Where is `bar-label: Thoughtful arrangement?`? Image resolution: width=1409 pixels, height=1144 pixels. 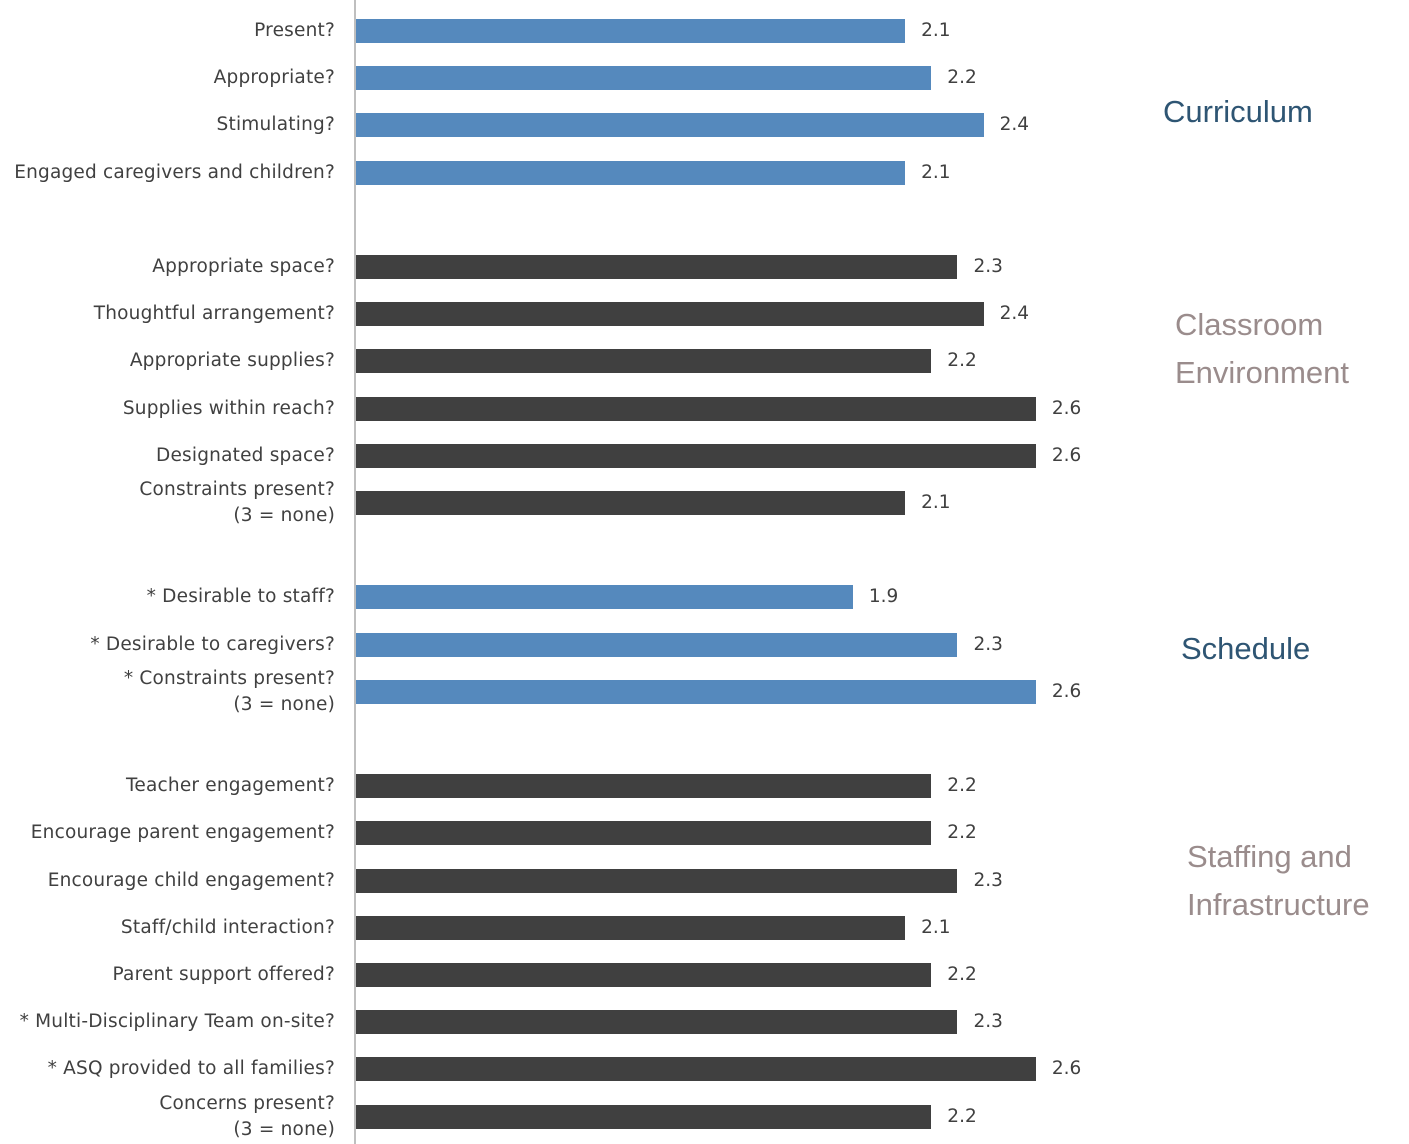 bar-label: Thoughtful arrangement? is located at coordinates (214, 314).